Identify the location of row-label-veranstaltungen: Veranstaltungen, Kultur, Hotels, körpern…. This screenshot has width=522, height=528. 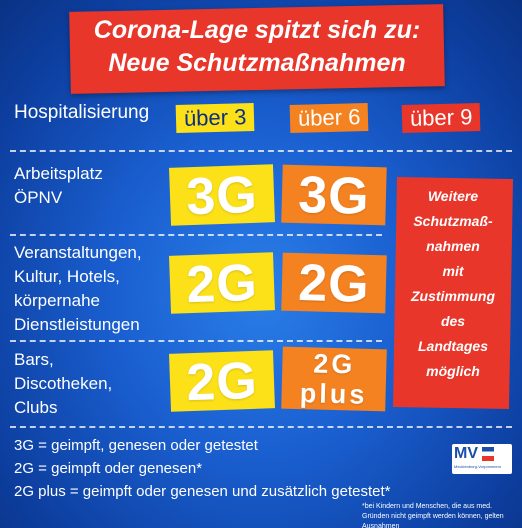
(78, 288).